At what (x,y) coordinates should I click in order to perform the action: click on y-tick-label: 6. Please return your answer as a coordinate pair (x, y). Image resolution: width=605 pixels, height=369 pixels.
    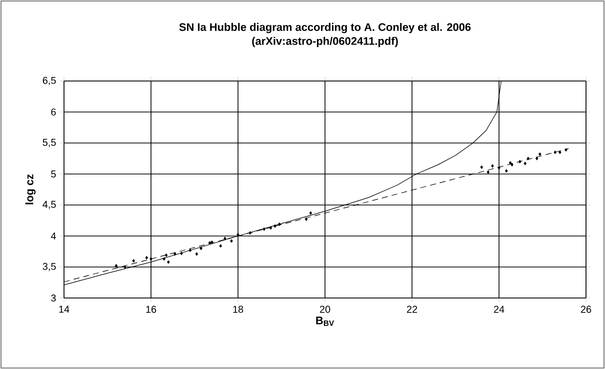
    Looking at the image, I should click on (53, 112).